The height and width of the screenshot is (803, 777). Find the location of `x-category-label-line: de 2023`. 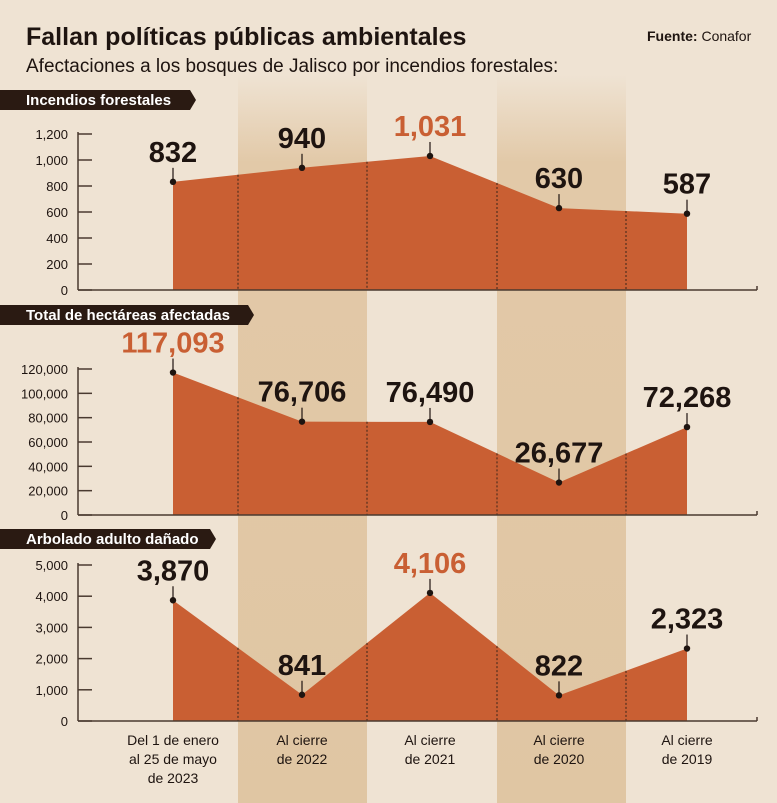

x-category-label-line: de 2023 is located at coordinates (173, 778).